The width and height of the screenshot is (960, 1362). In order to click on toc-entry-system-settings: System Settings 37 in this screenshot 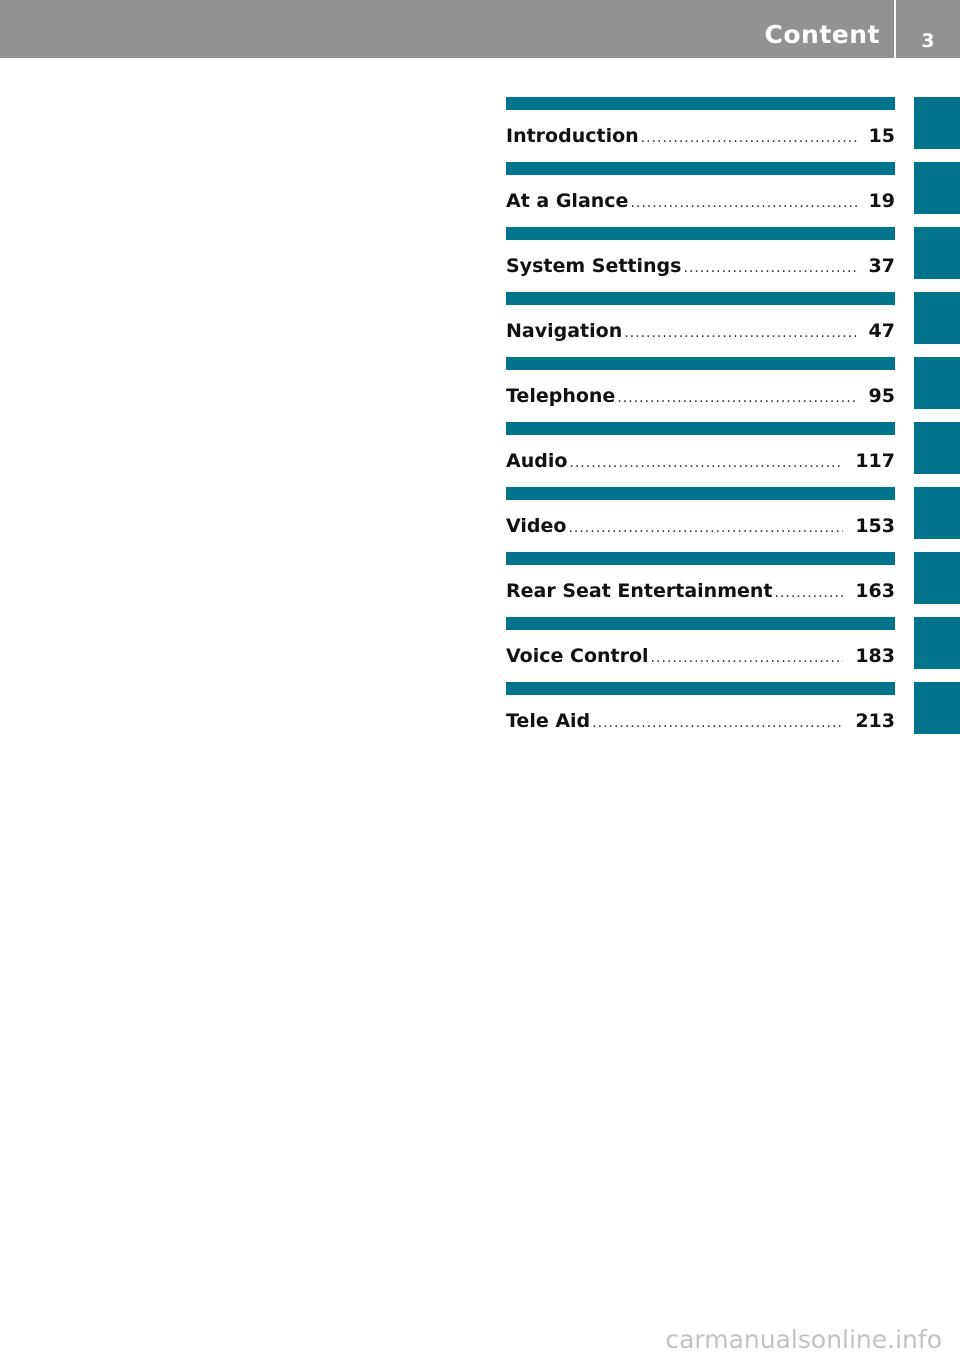, I will do `click(700, 259)`.